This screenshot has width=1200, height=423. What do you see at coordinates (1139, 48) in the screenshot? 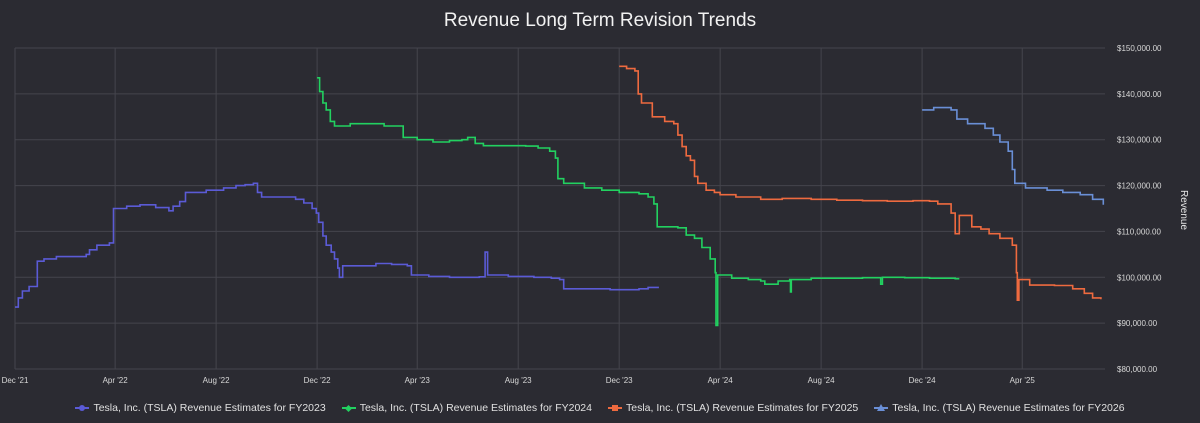
I see `y-tick-label: $150,000.00` at bounding box center [1139, 48].